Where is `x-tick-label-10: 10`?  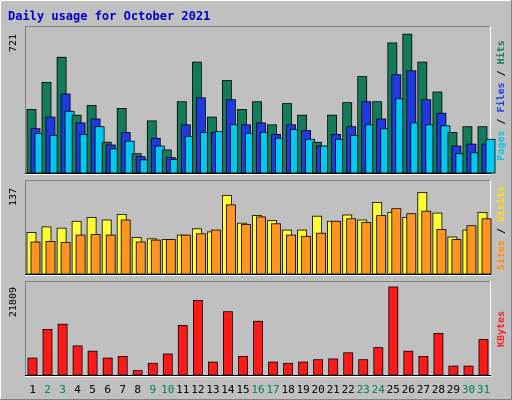 x-tick-label-10: 10 is located at coordinates (167, 389).